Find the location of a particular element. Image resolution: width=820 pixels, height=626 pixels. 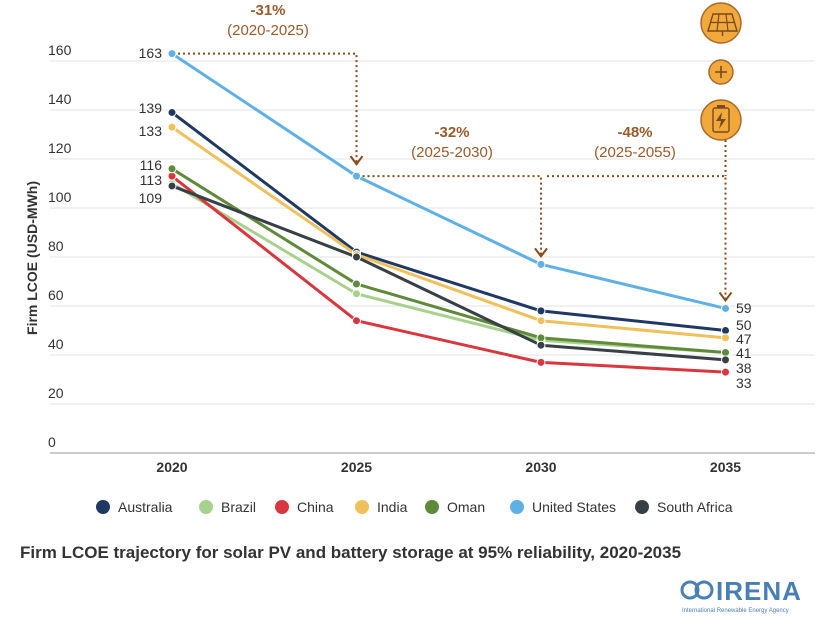

y-tick-80: 80 is located at coordinates (56, 246).